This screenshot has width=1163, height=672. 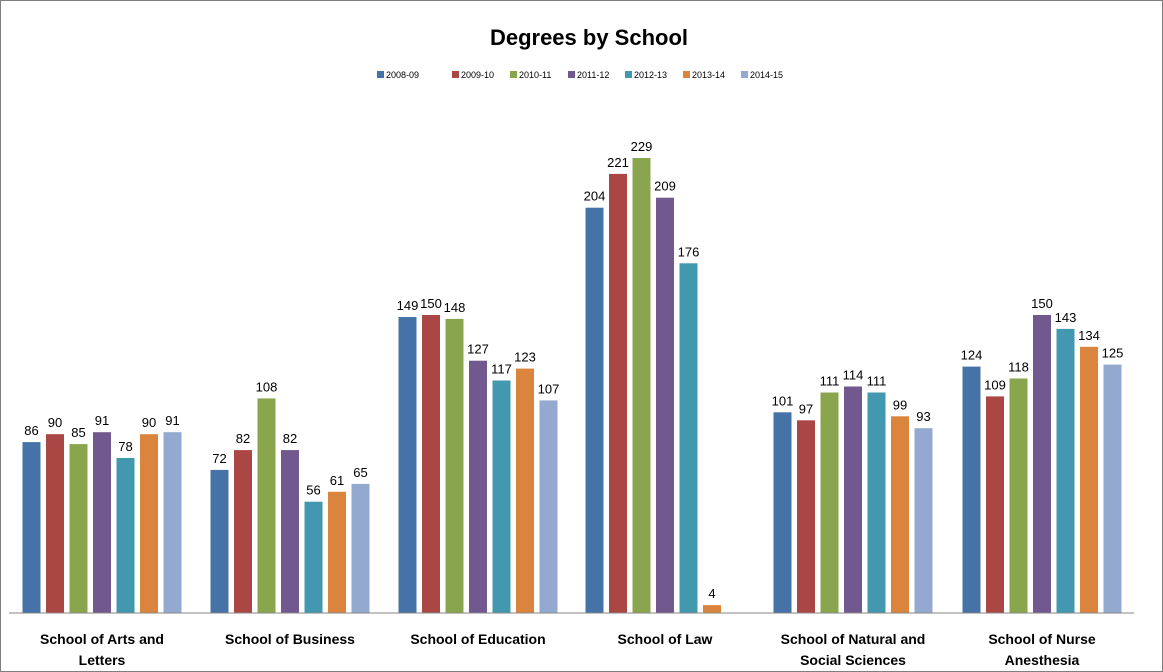 I want to click on data-label-2010-11-0: 85, so click(x=78, y=432).